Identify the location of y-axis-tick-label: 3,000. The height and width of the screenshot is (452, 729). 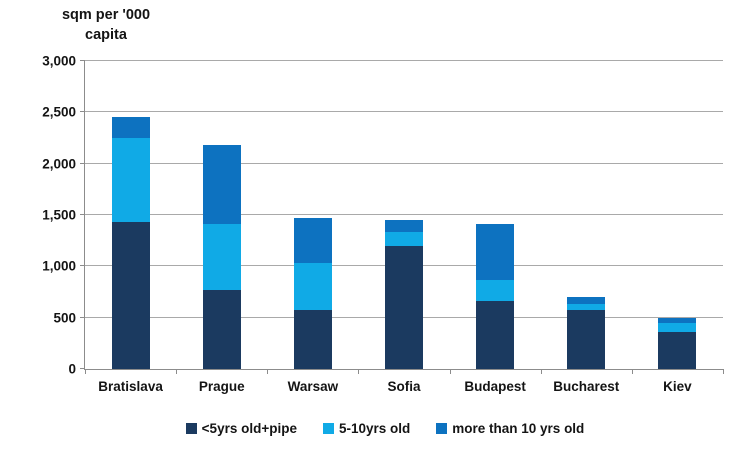
(59, 61).